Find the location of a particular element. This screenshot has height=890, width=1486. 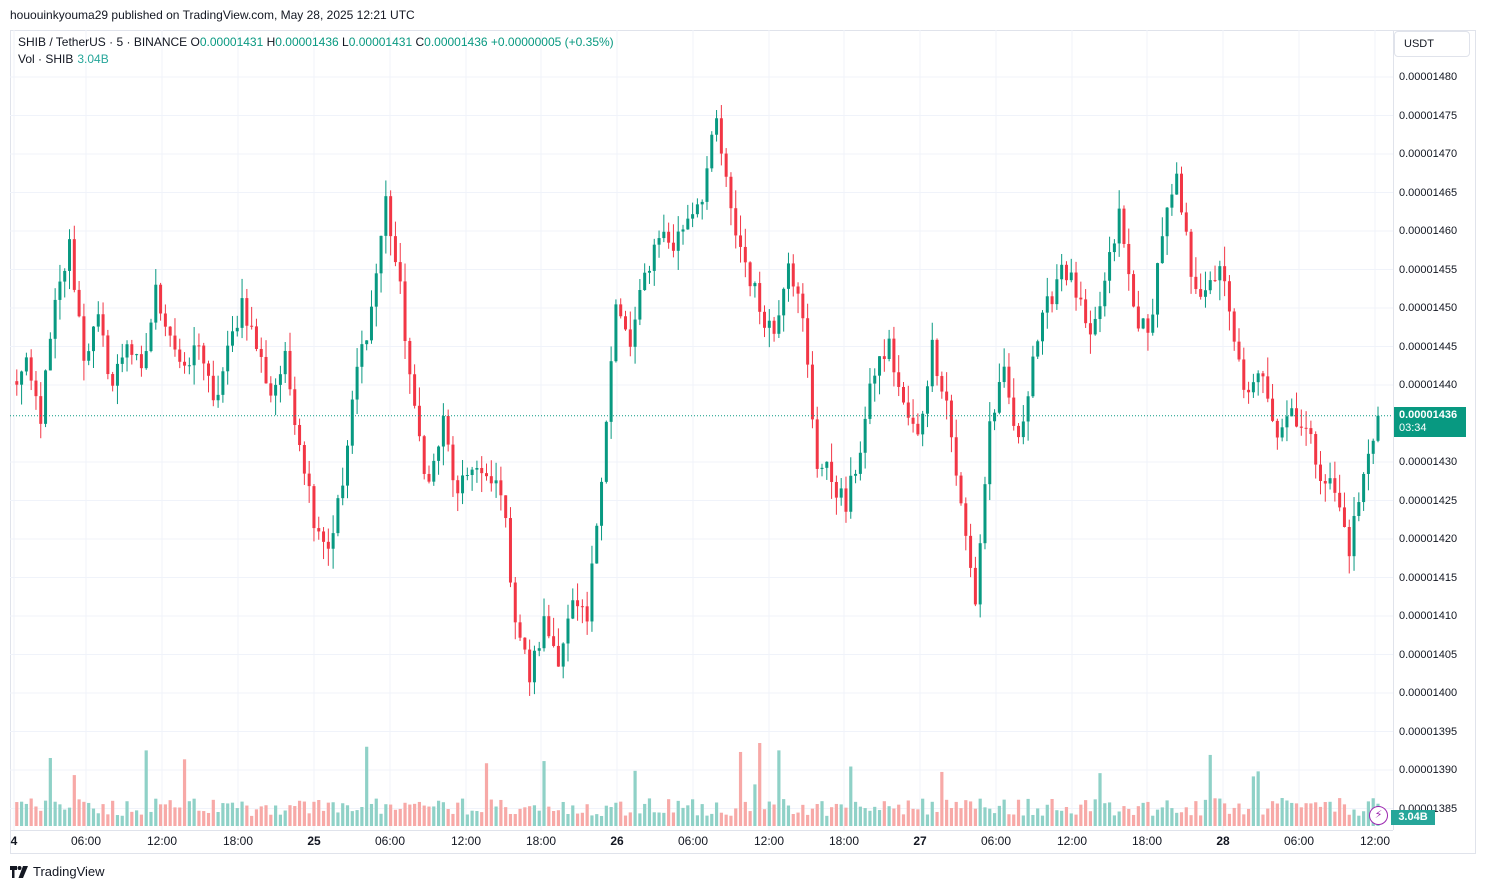

price-tick-label: 0.00001475 is located at coordinates (1428, 115).